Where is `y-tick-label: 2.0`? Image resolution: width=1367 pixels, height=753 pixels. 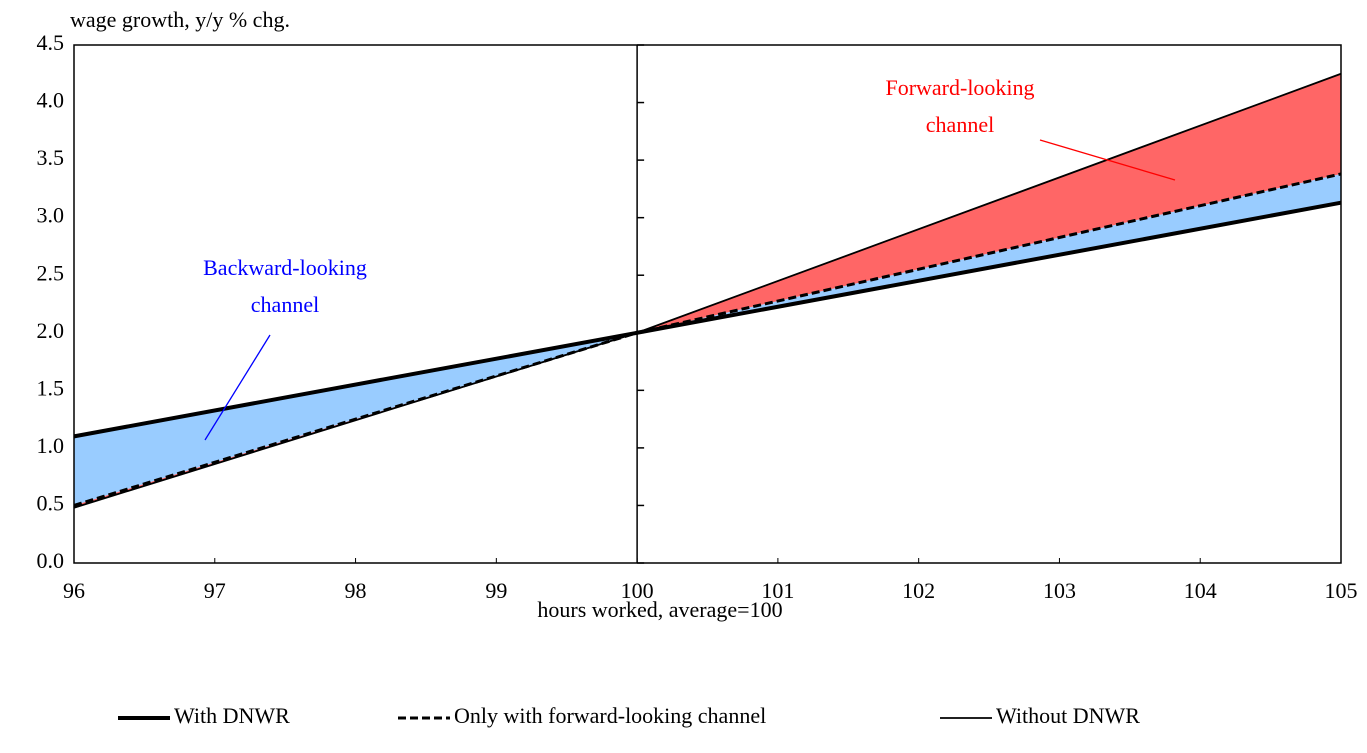
y-tick-label: 2.0 is located at coordinates (51, 330).